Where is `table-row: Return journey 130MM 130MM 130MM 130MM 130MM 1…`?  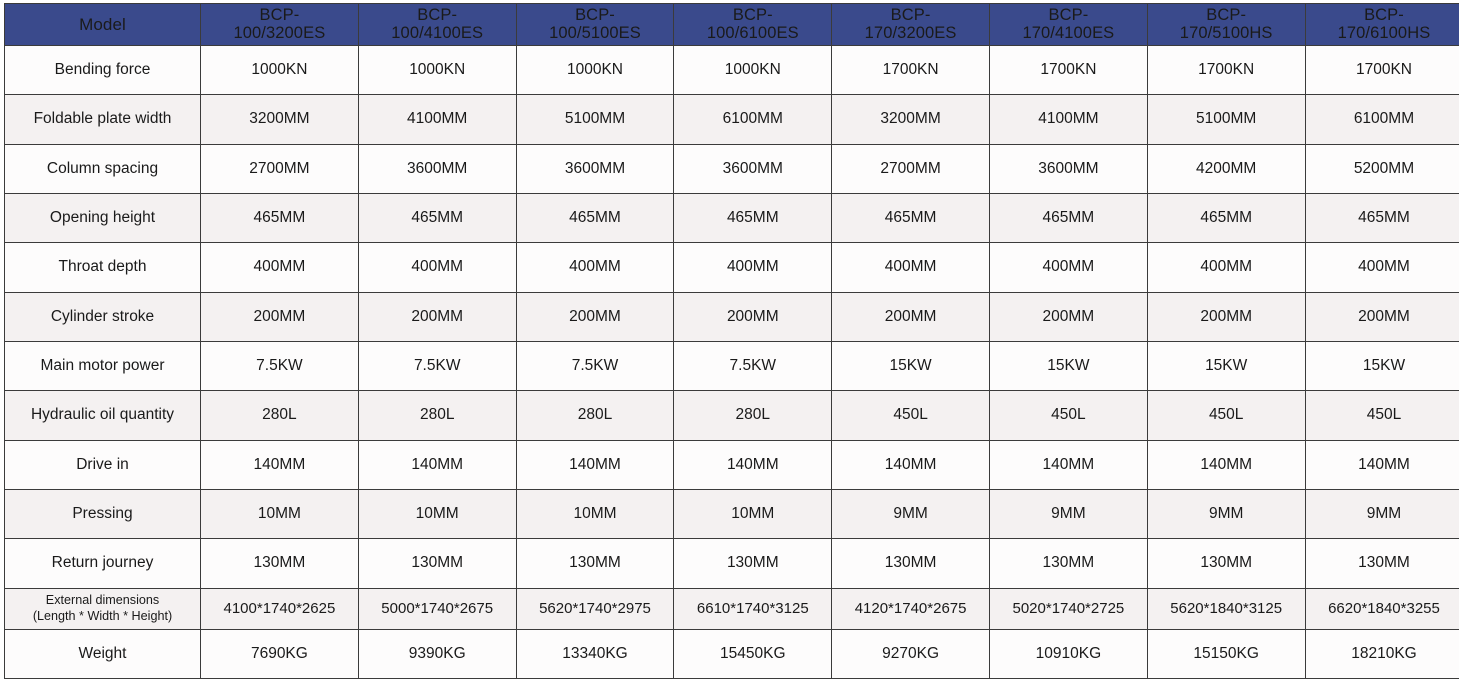
table-row: Return journey 130MM 130MM 130MM 130MM 130MM 1… is located at coordinates (731, 563).